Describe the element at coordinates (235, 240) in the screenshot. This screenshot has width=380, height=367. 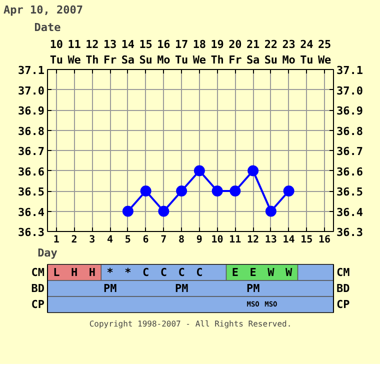
I see `x-tick-label: 11` at that location.